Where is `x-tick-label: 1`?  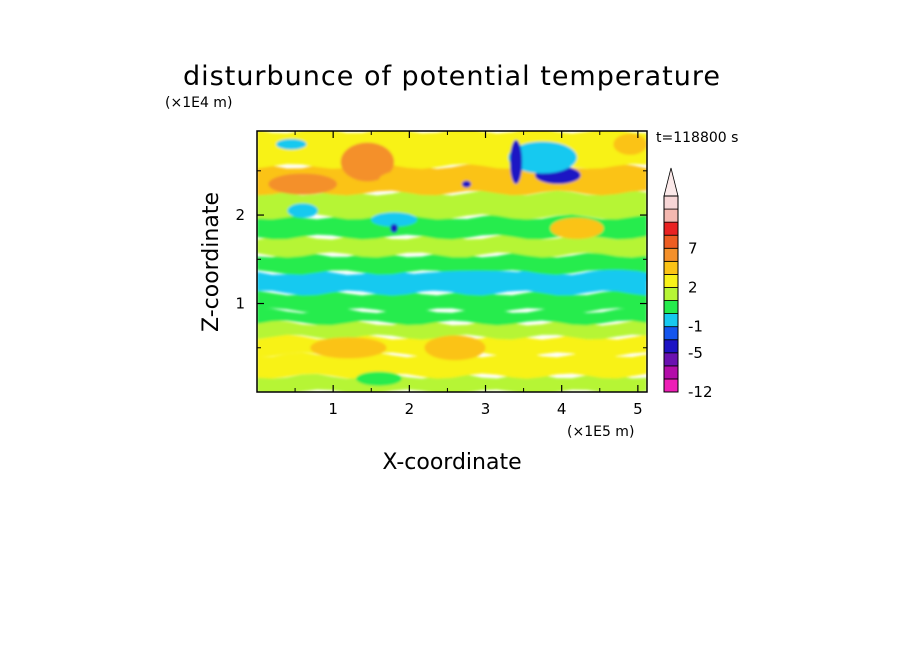
x-tick-label: 1 is located at coordinates (333, 409).